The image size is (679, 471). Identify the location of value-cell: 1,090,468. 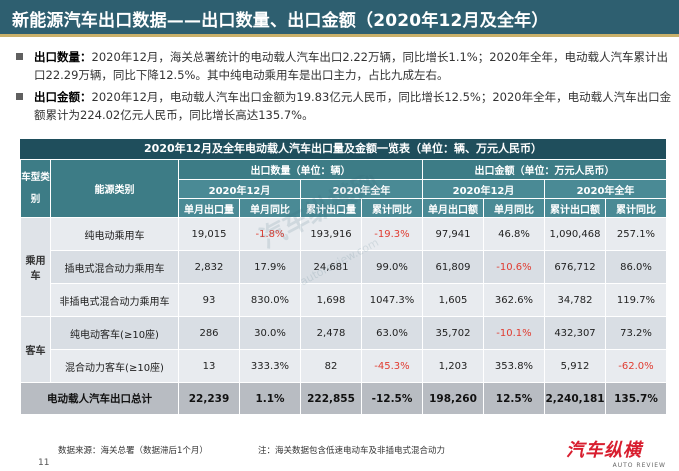
(575, 234).